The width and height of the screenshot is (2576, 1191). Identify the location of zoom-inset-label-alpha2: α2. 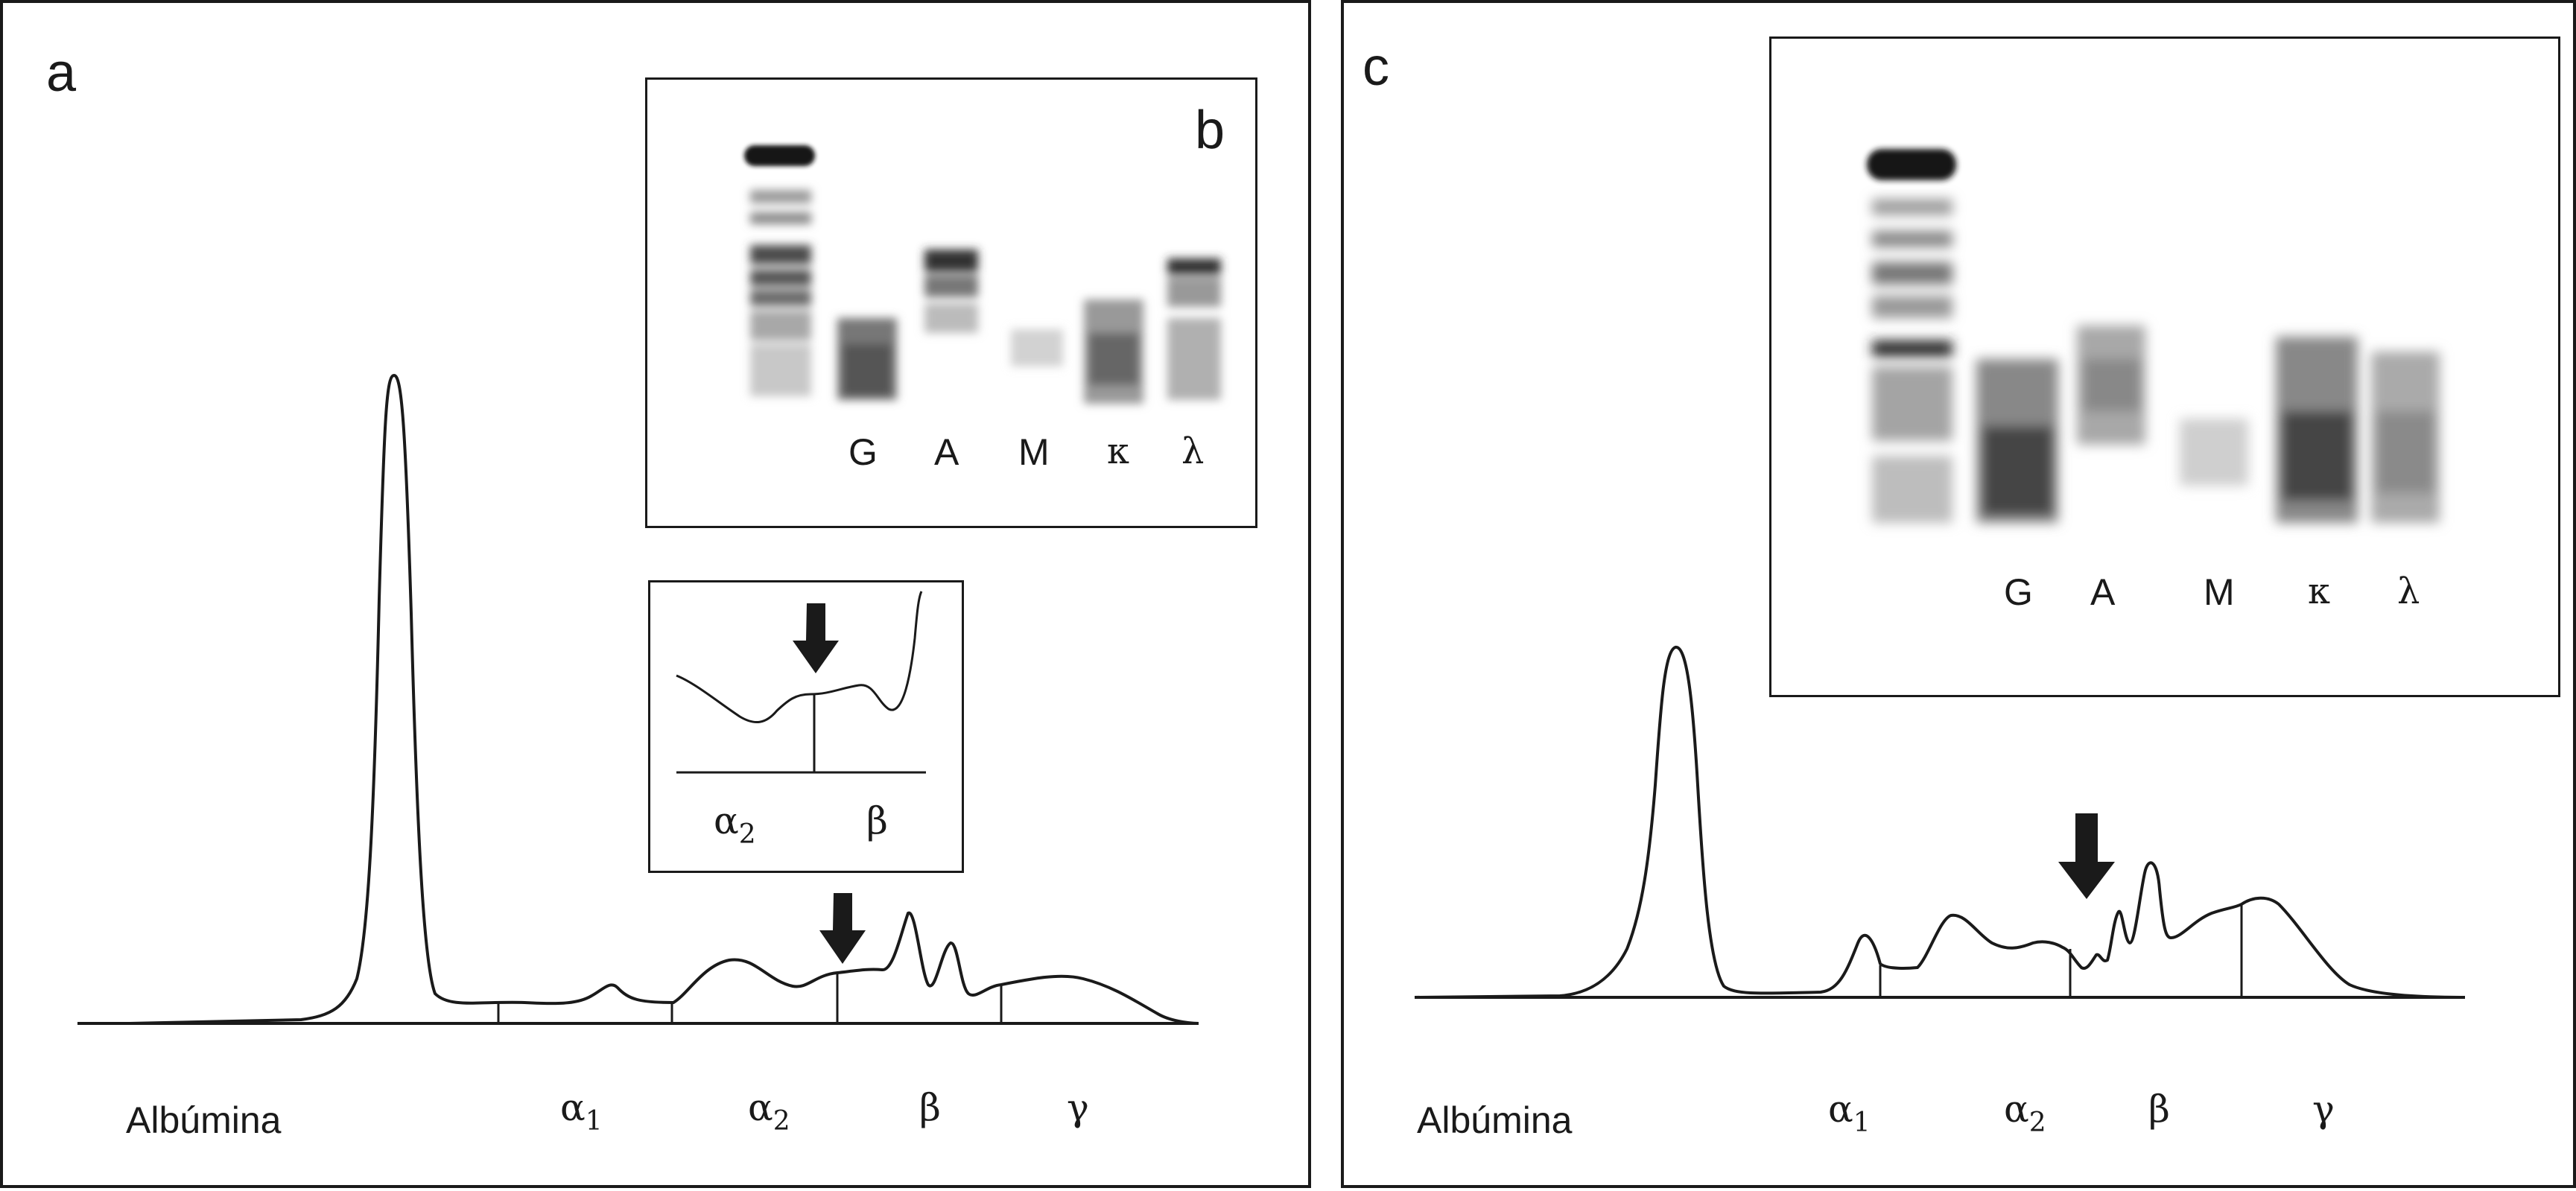
(735, 825).